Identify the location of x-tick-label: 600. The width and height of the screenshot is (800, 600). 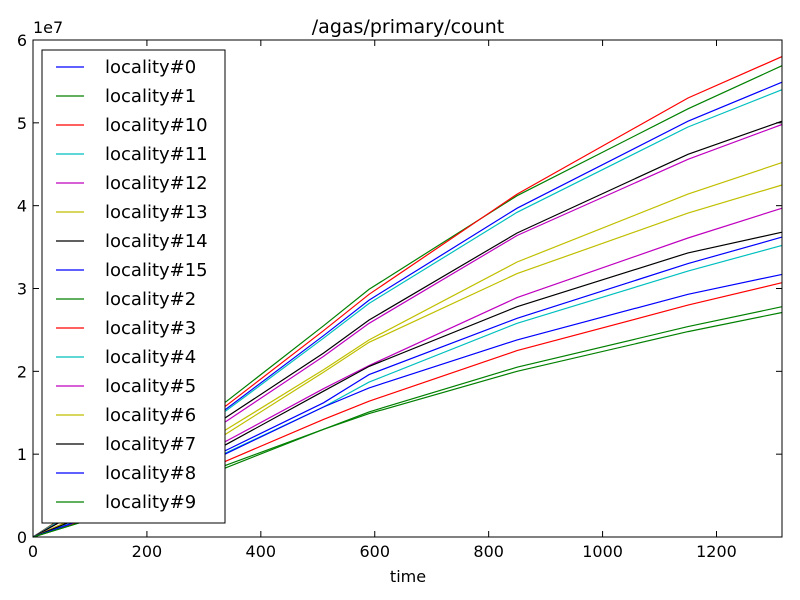
(374, 551).